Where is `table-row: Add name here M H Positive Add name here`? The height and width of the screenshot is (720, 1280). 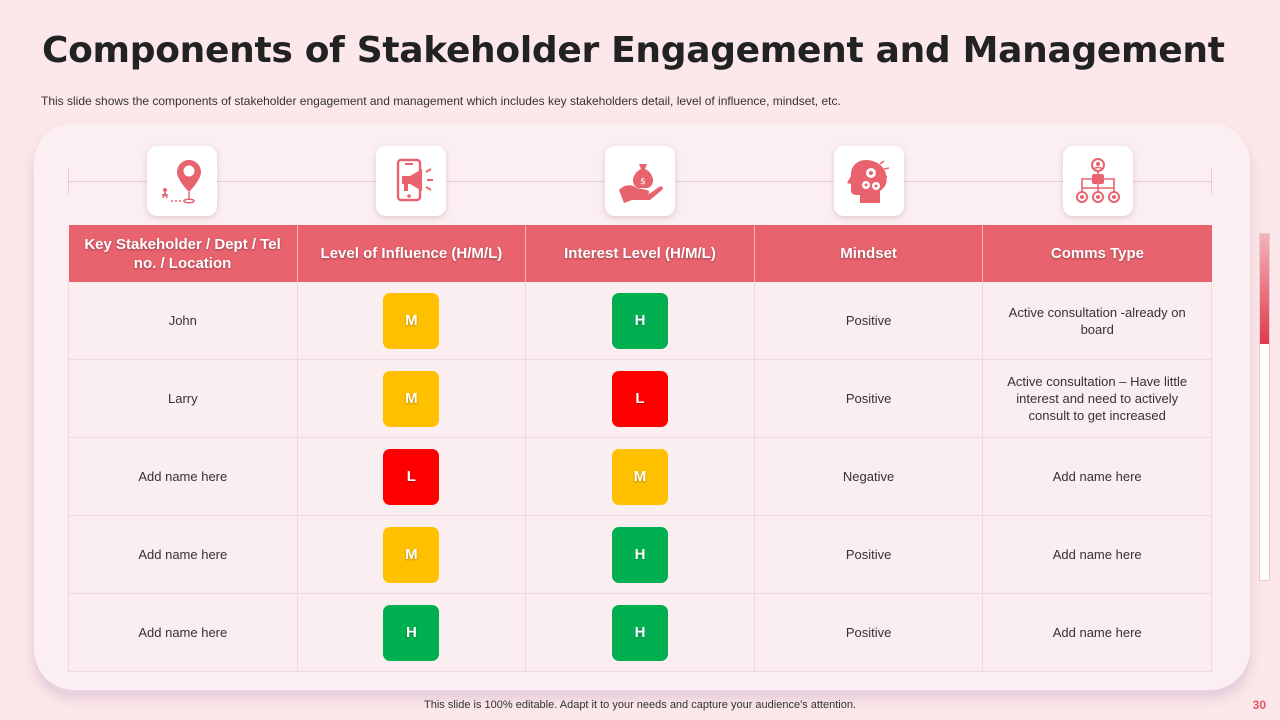
table-row: Add name here M H Positive Add name here is located at coordinates (640, 554).